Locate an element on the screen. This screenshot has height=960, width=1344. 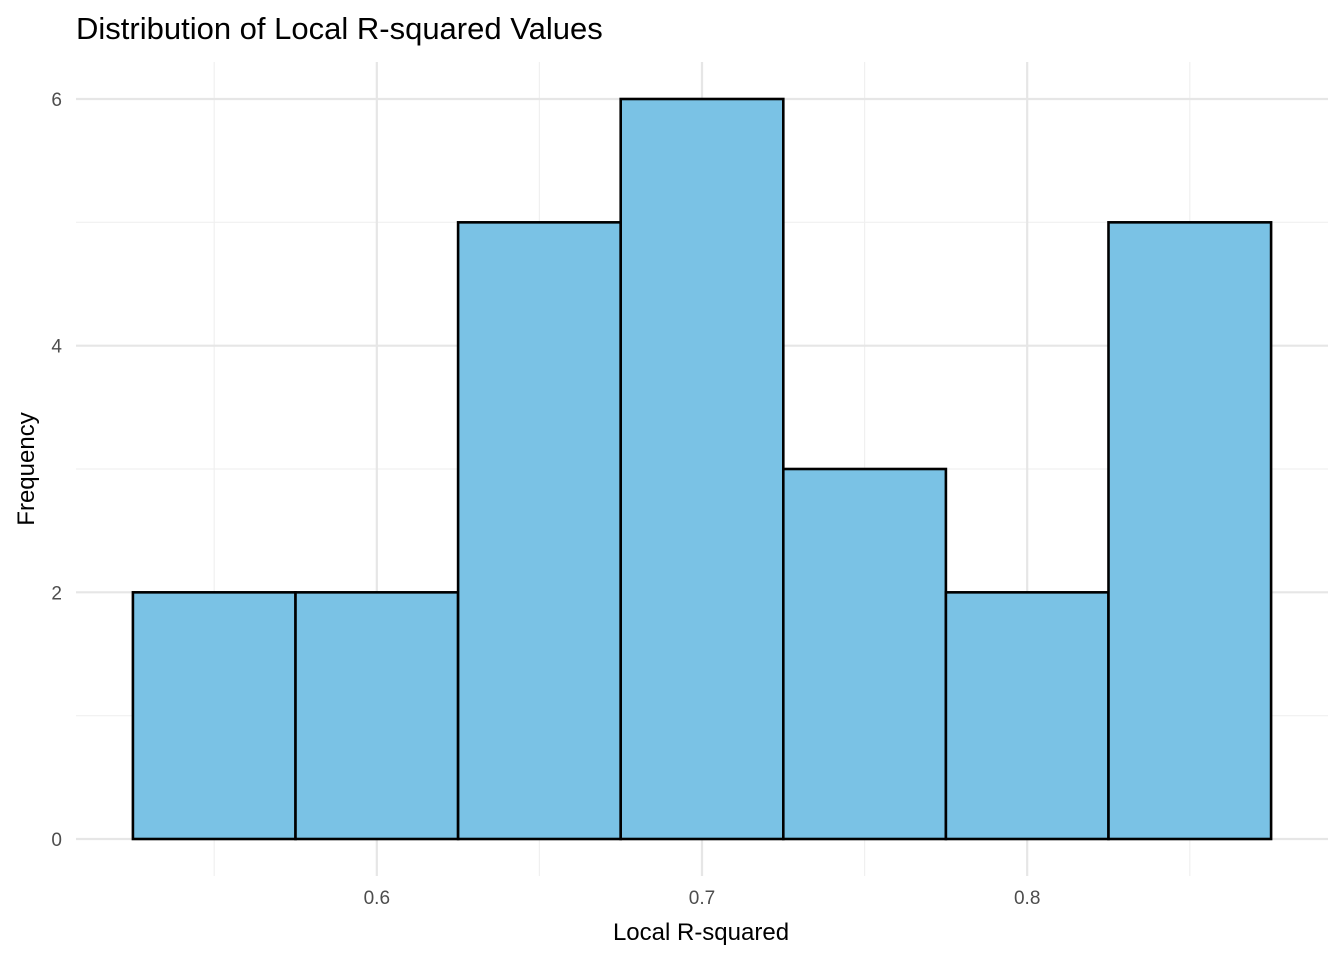
x-tick-label: 0.7 is located at coordinates (702, 898).